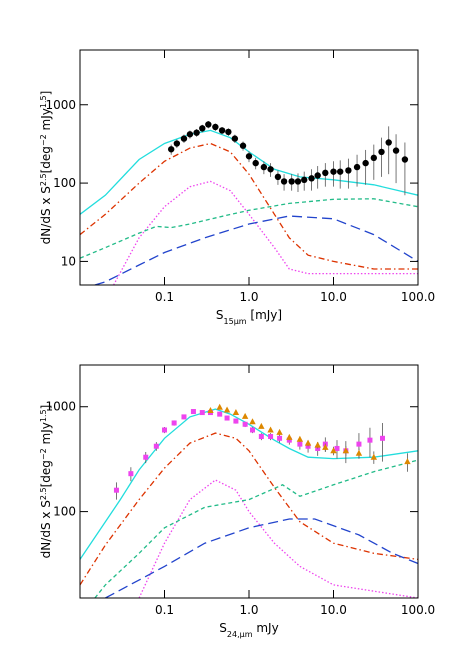 Image resolution: width=474 pixels, height=650 pixels. What do you see at coordinates (43, 140) in the screenshot?
I see `y-axis-label-part: −2` at bounding box center [43, 140].